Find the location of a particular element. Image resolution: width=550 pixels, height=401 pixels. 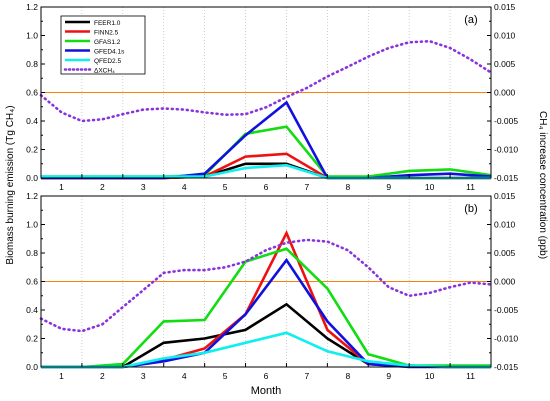

series-line-feer10 is located at coordinates (266, 335).